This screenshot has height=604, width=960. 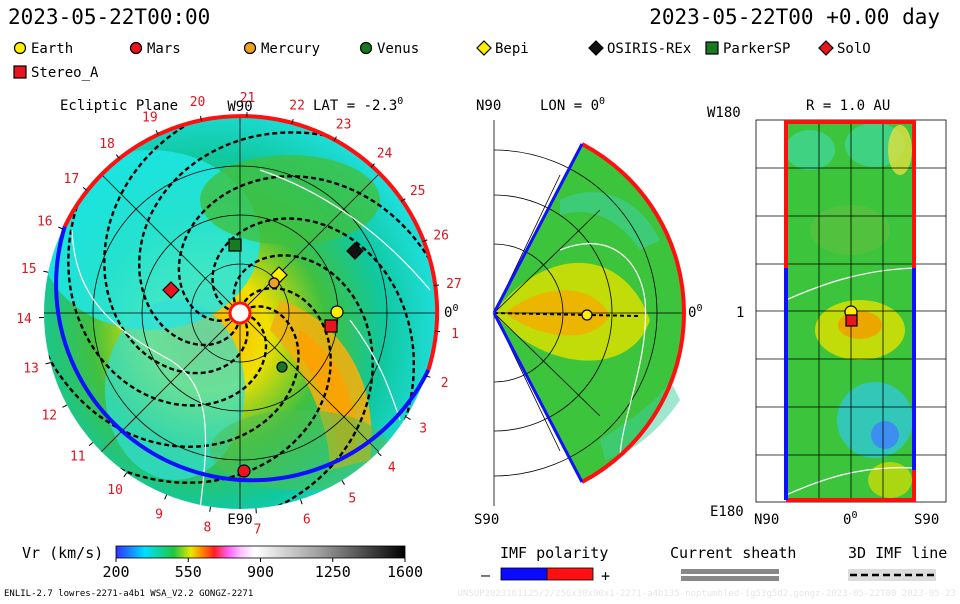 I want to click on legend-item-mars: Mars, so click(x=156, y=49).